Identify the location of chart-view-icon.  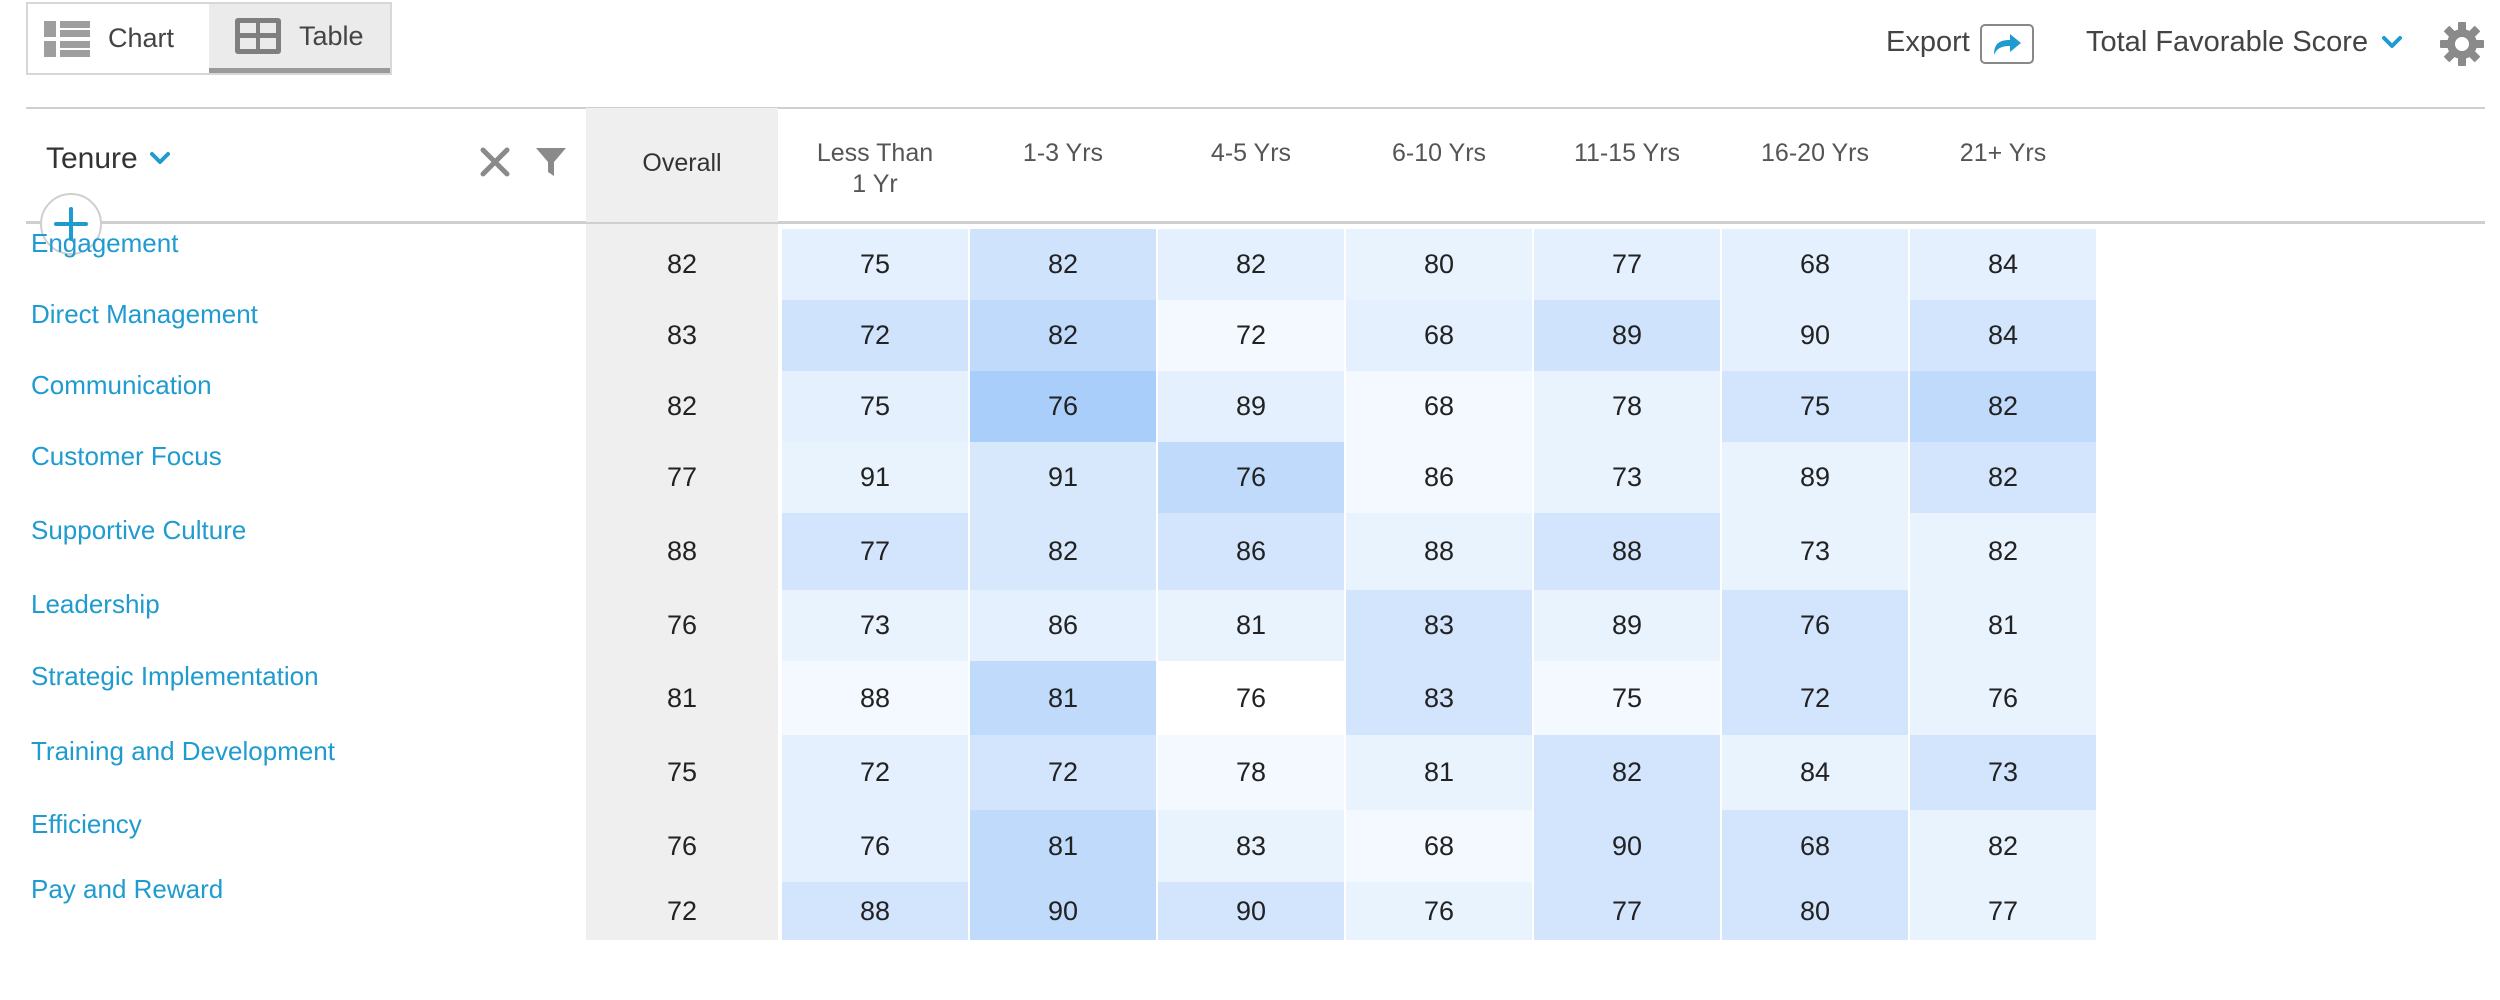
(67, 38).